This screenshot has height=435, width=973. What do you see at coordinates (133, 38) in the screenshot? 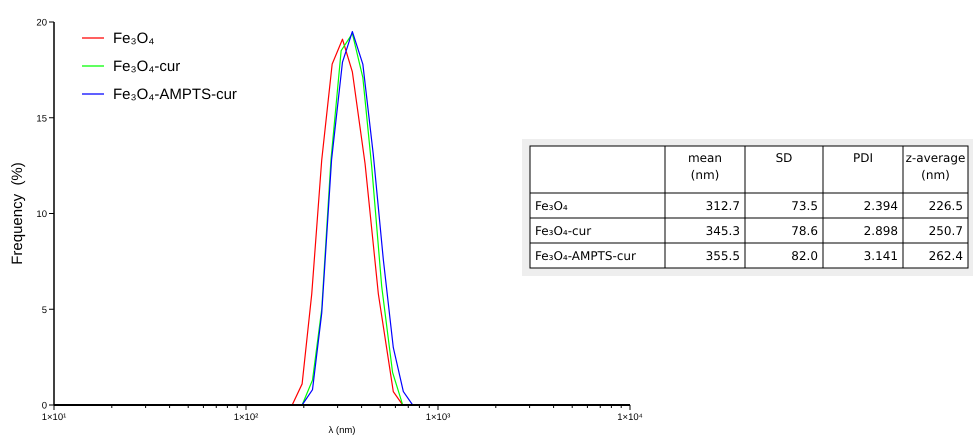
I see `legend-label: Fe₃O₄` at bounding box center [133, 38].